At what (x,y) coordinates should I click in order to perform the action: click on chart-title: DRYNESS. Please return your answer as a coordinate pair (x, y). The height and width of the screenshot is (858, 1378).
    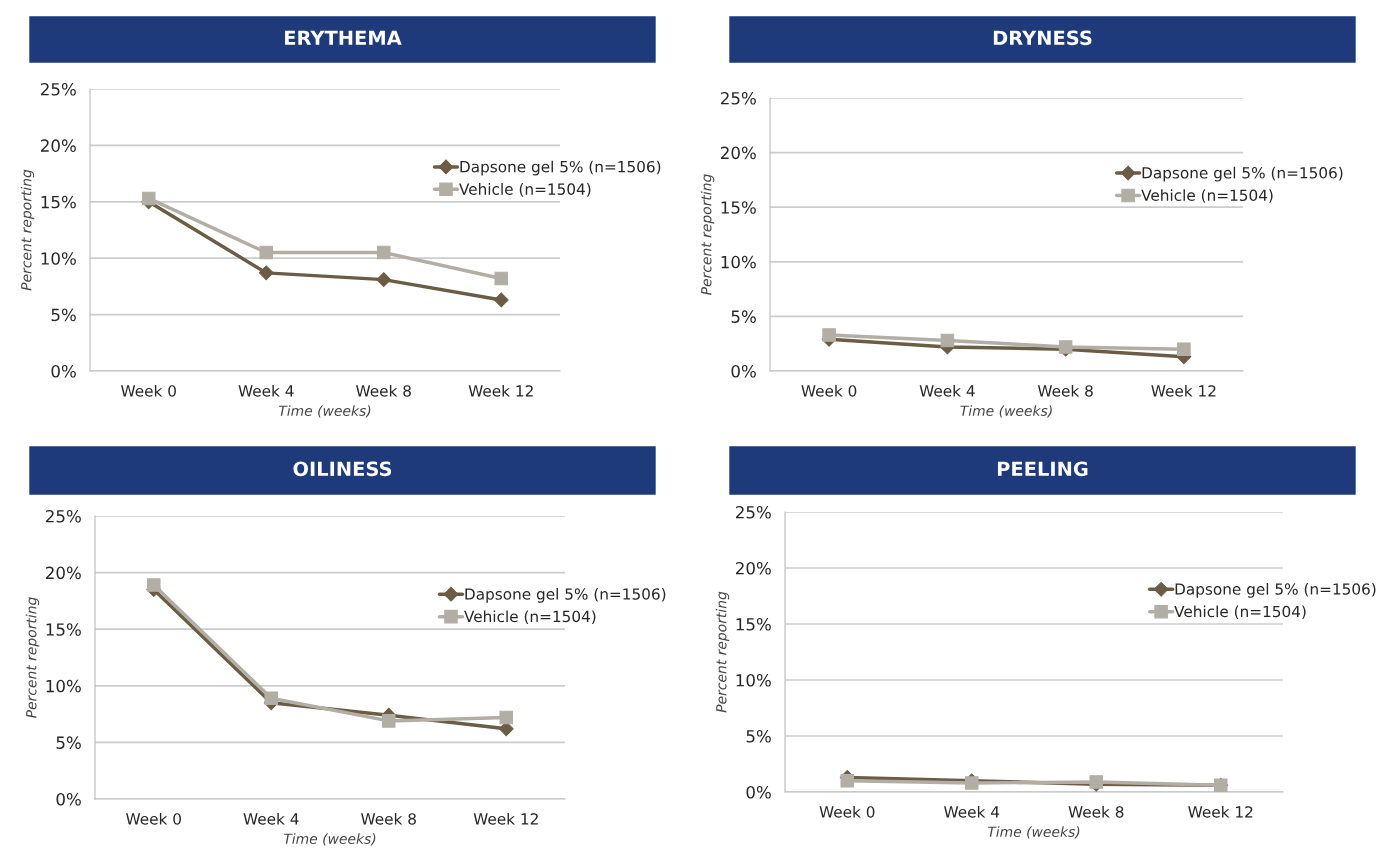
    Looking at the image, I should click on (1042, 38).